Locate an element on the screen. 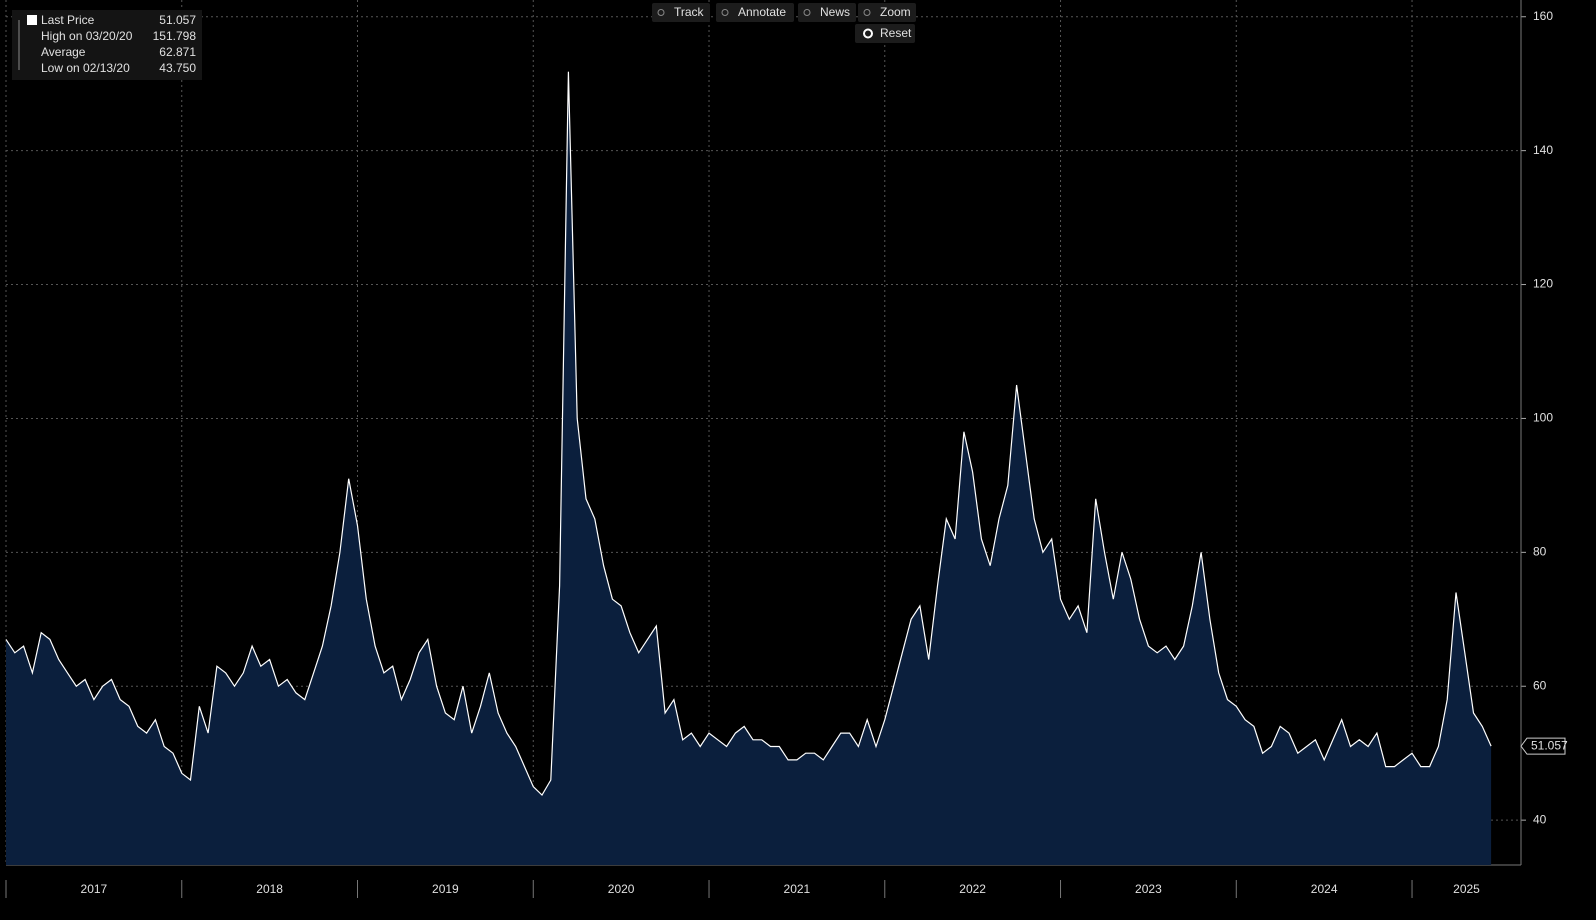 The height and width of the screenshot is (920, 1596). y-tick-label: 60 is located at coordinates (1540, 685).